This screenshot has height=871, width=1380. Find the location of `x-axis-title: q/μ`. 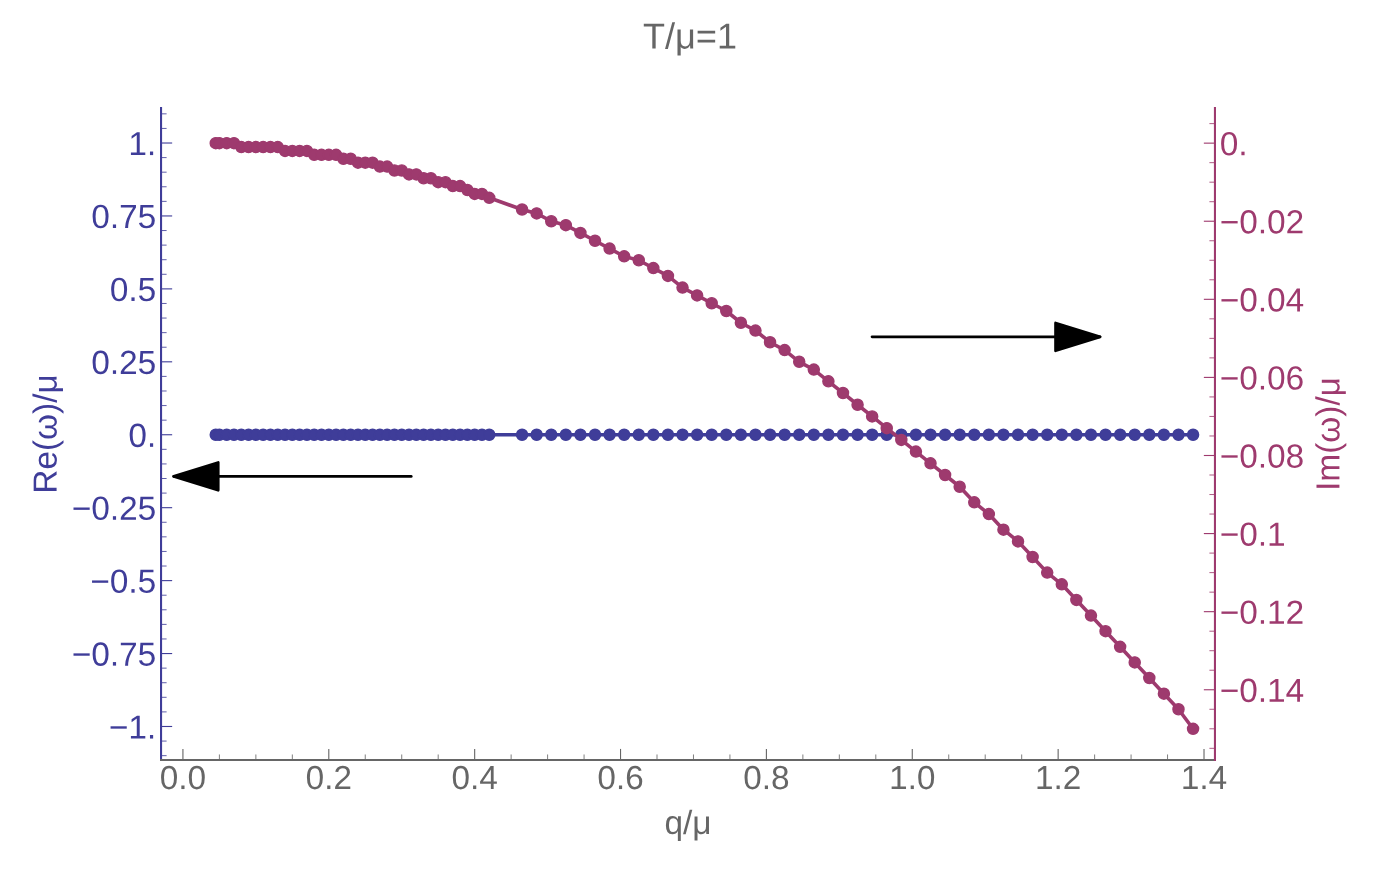

x-axis-title: q/μ is located at coordinates (687, 825).